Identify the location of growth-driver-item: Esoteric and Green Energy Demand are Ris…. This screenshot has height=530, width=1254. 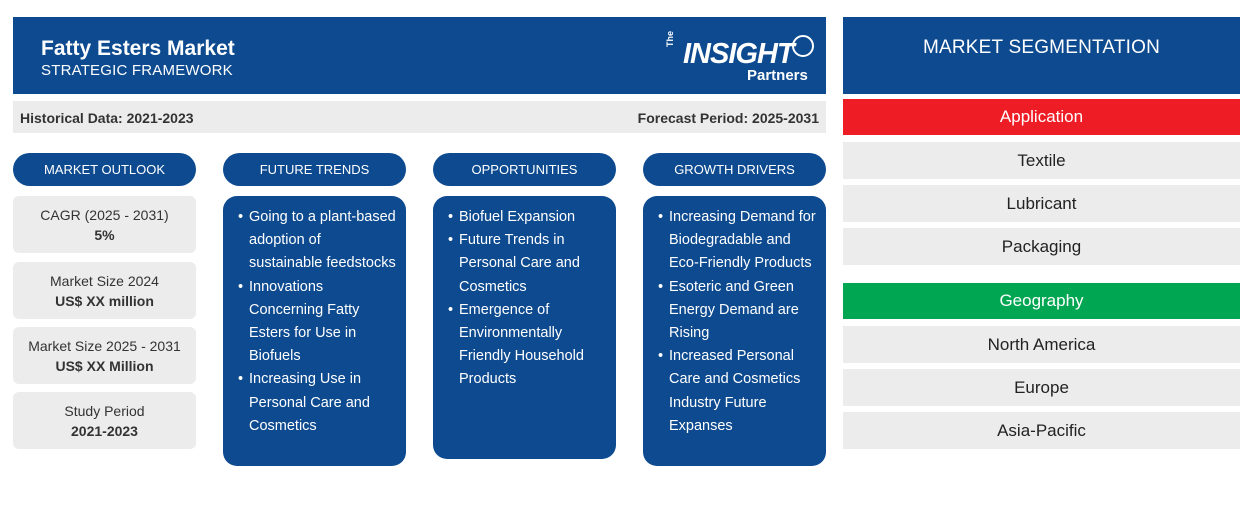
(737, 311).